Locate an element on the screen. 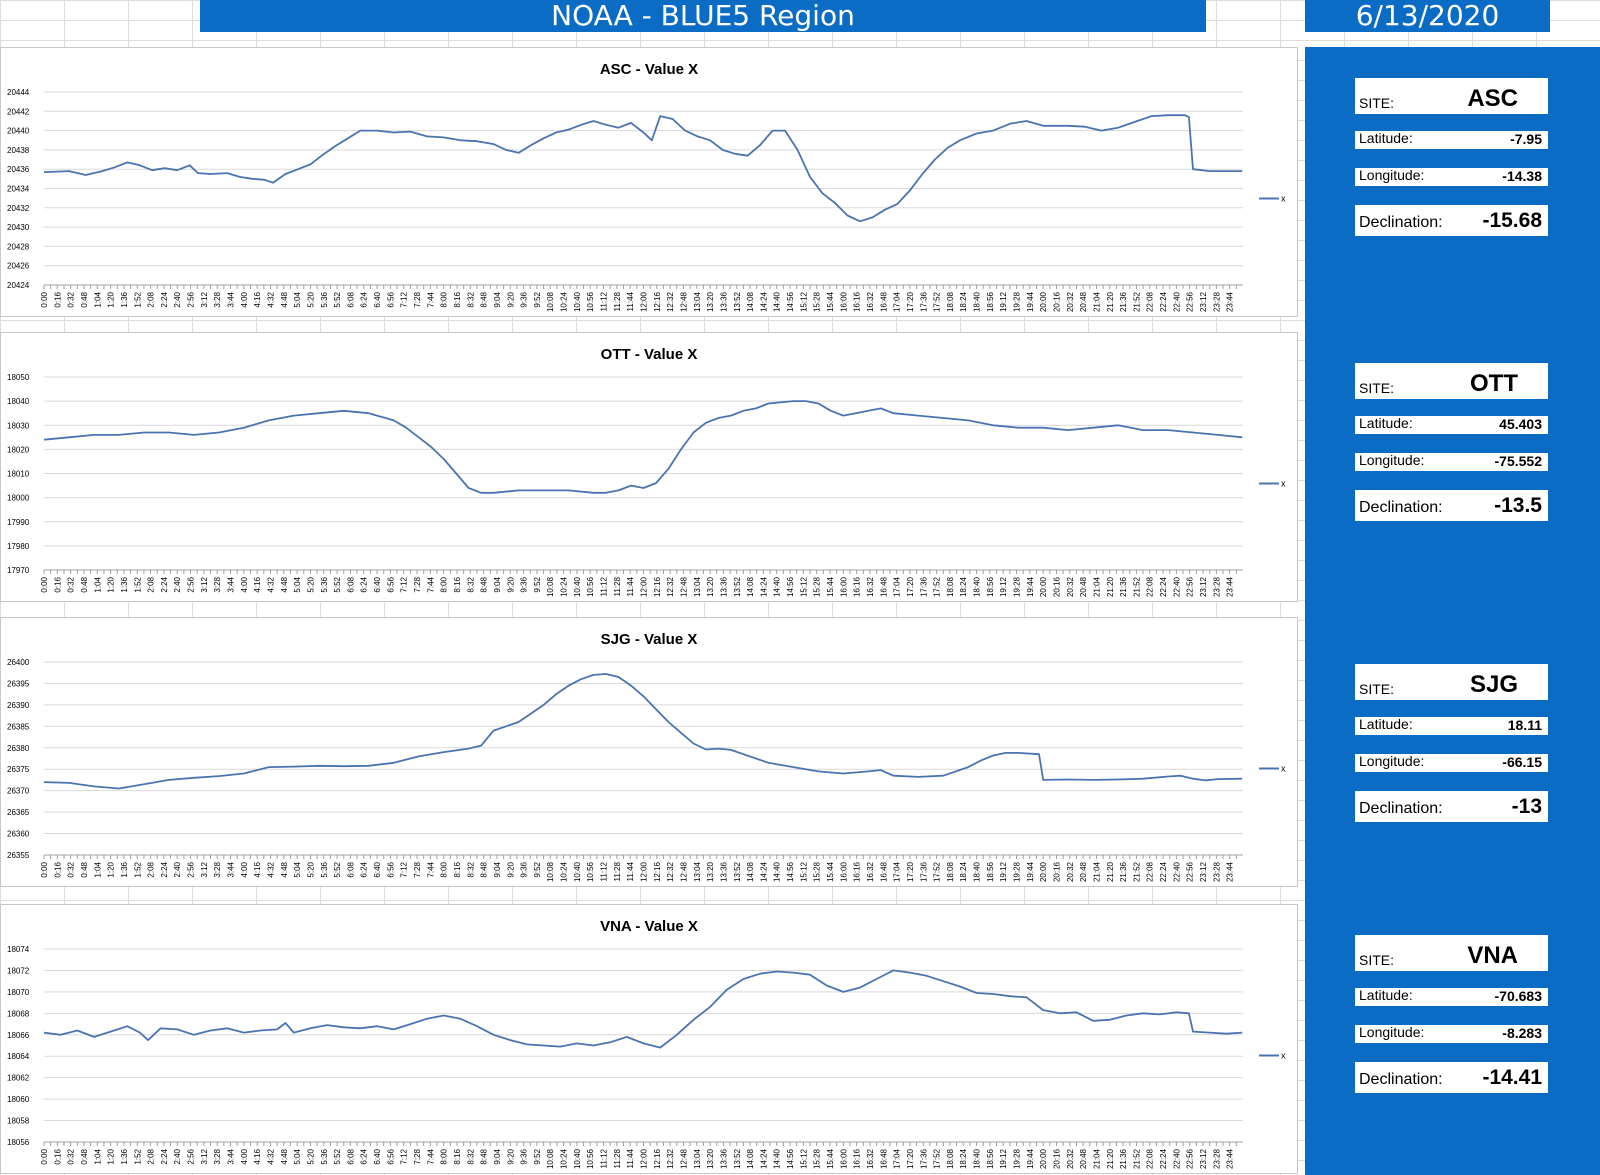 The image size is (1600, 1175). site-label: SITE: is located at coordinates (1377, 388).